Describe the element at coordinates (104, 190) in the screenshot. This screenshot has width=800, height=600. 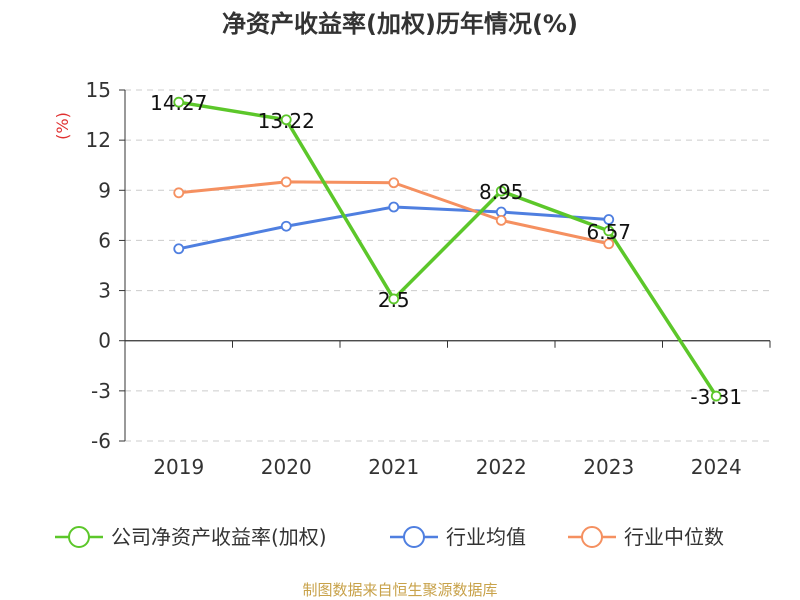
I see `y-tick-label: 9` at that location.